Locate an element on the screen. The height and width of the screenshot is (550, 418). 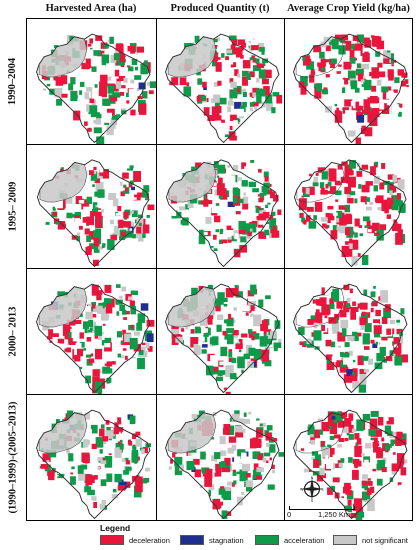
map-cell-r2-yield is located at coordinates (349, 207).